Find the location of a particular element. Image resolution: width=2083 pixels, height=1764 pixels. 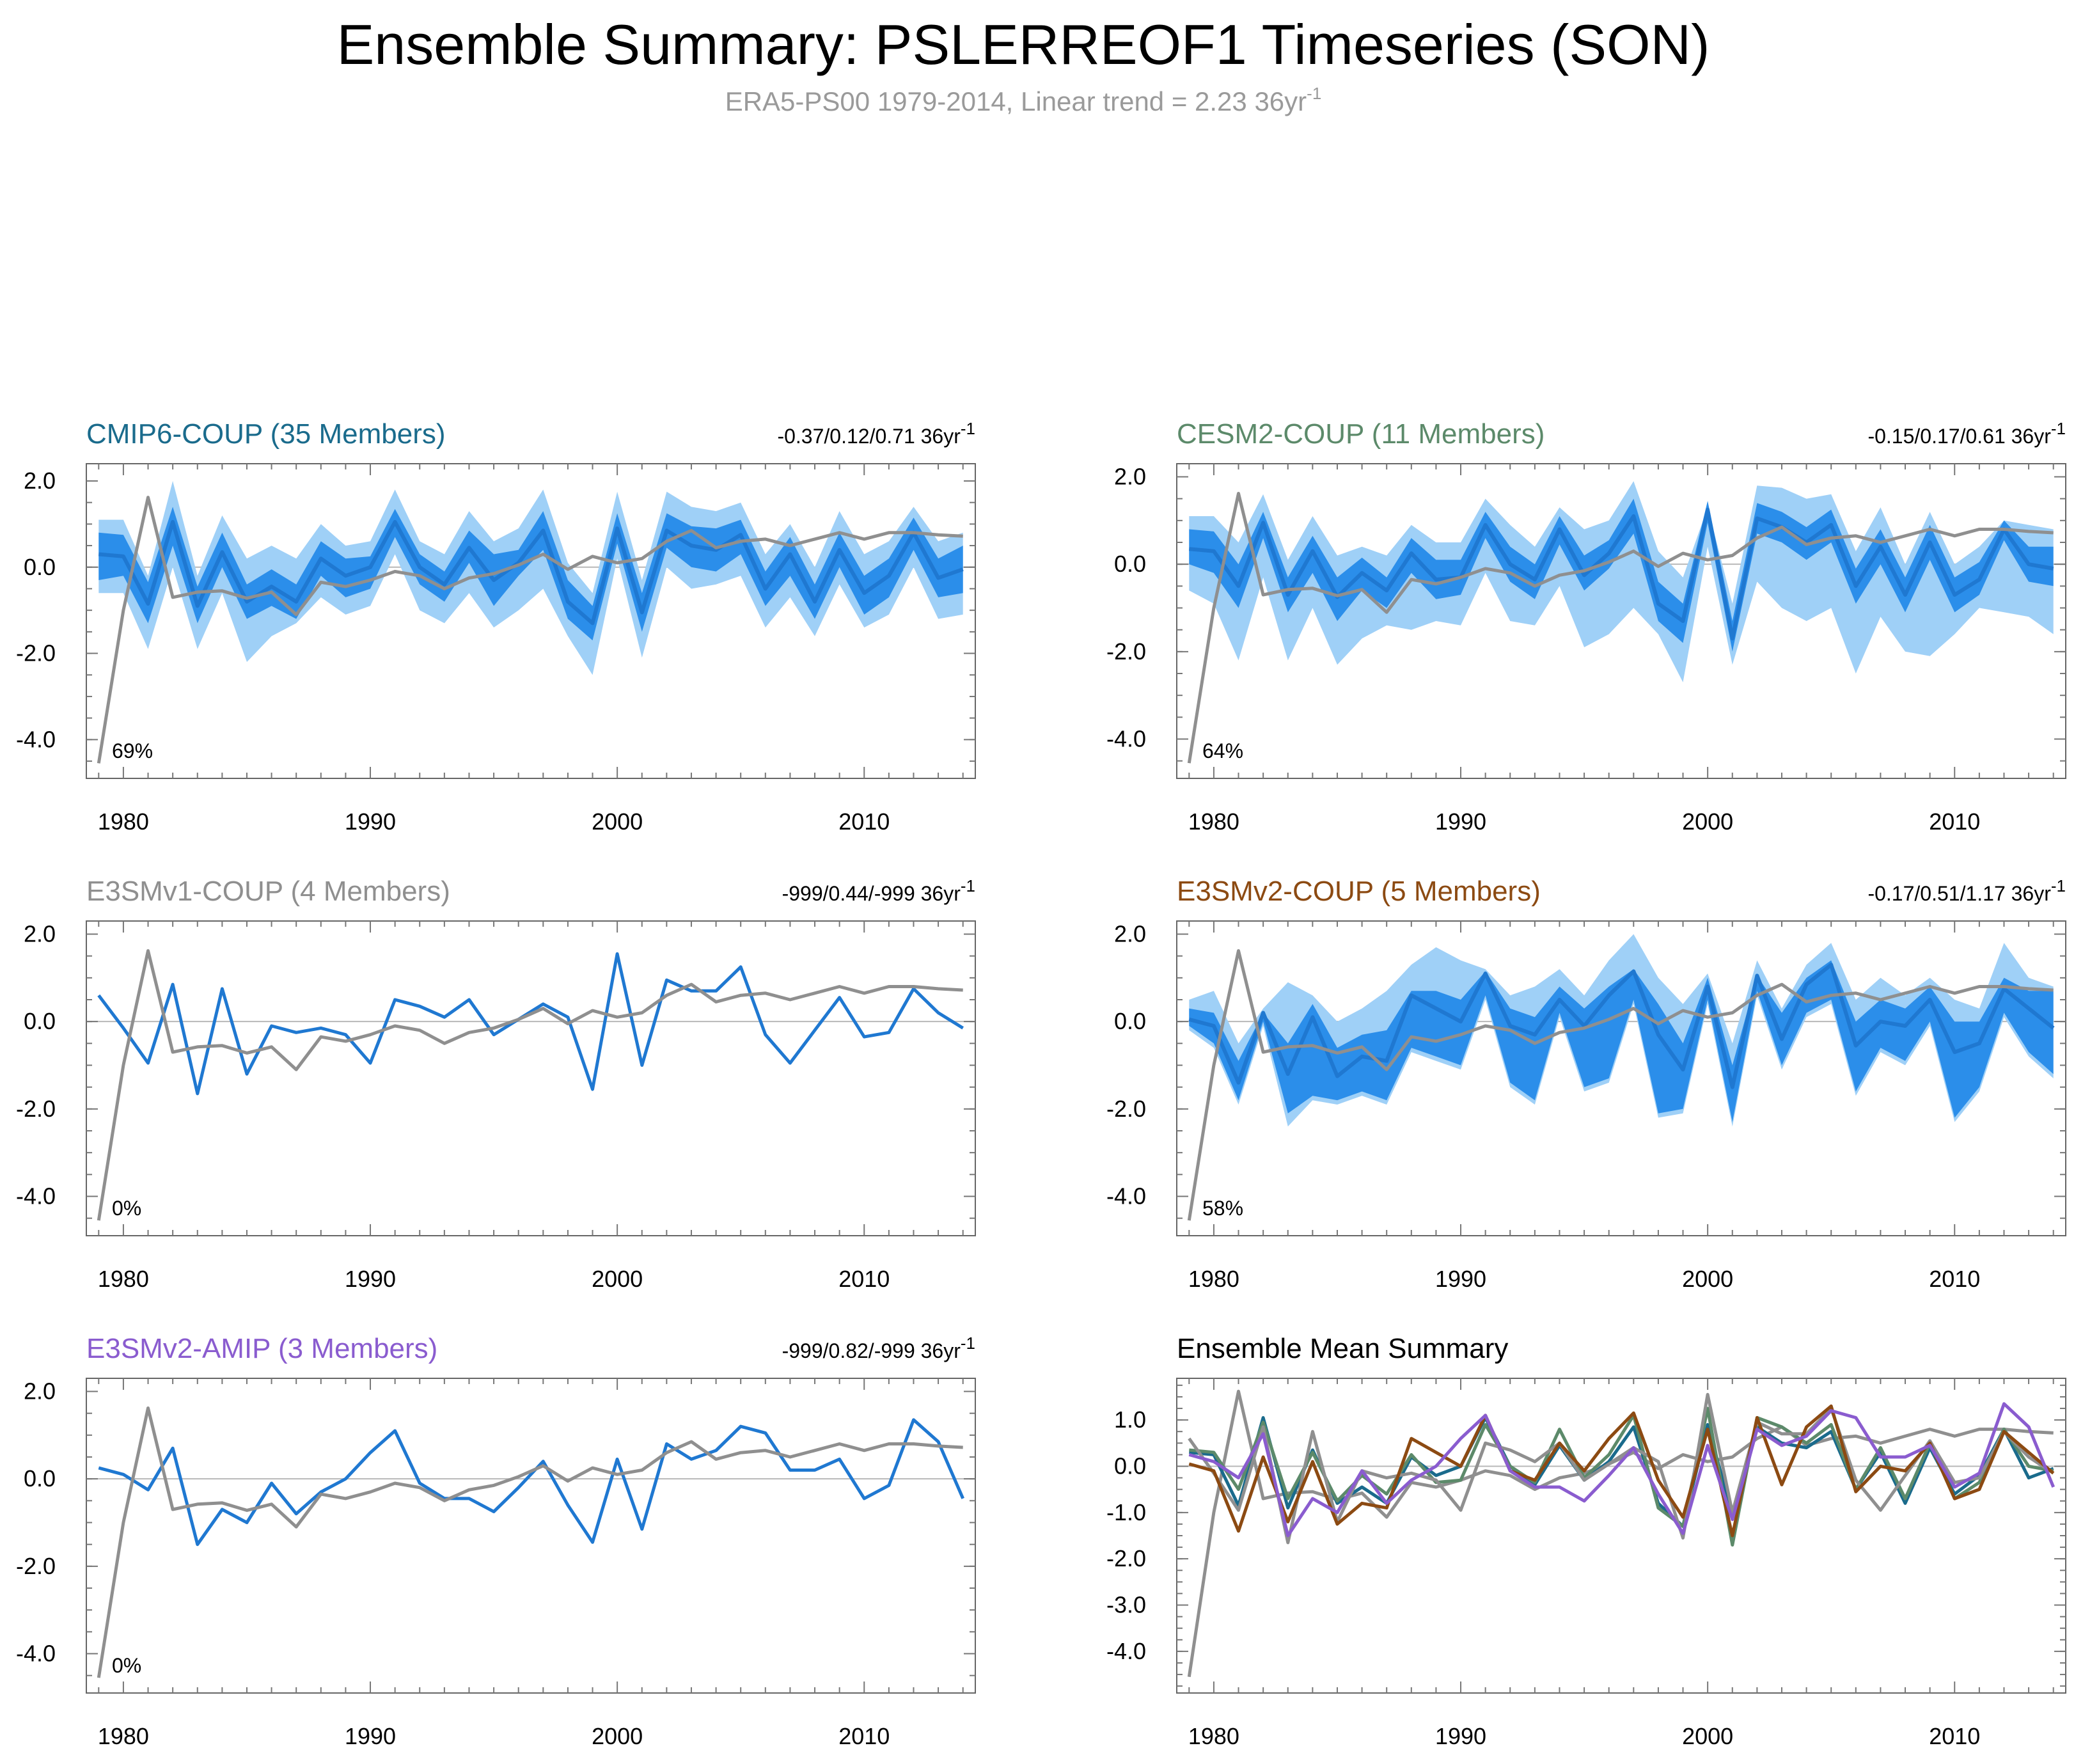

series-line-e3smv1 is located at coordinates (1621, 1469).